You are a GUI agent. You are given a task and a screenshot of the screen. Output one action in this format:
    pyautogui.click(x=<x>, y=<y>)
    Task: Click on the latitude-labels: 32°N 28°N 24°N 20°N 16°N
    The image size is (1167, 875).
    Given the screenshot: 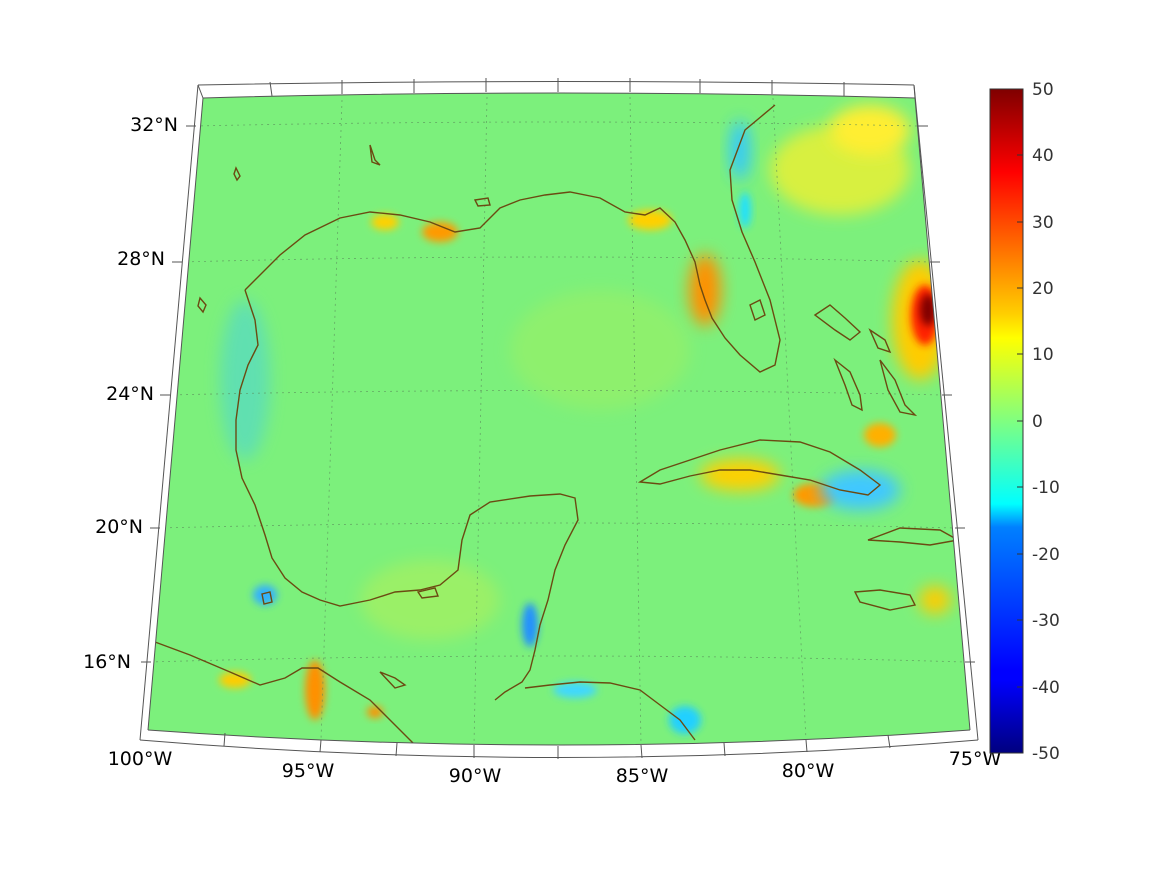 What is the action you would take?
    pyautogui.click(x=130, y=393)
    